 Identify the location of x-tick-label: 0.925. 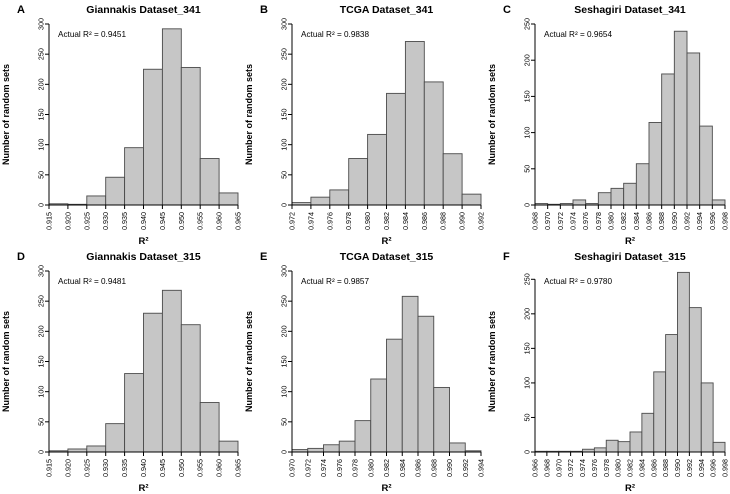
(86, 468).